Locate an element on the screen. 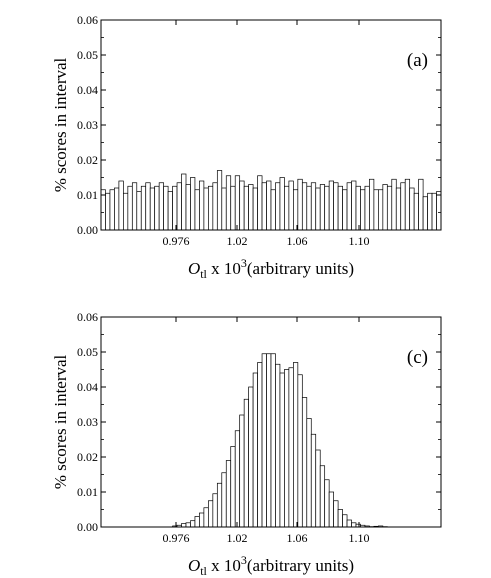 Image resolution: width=491 pixels, height=578 pixels. x-label-mid: x 10 is located at coordinates (224, 565).